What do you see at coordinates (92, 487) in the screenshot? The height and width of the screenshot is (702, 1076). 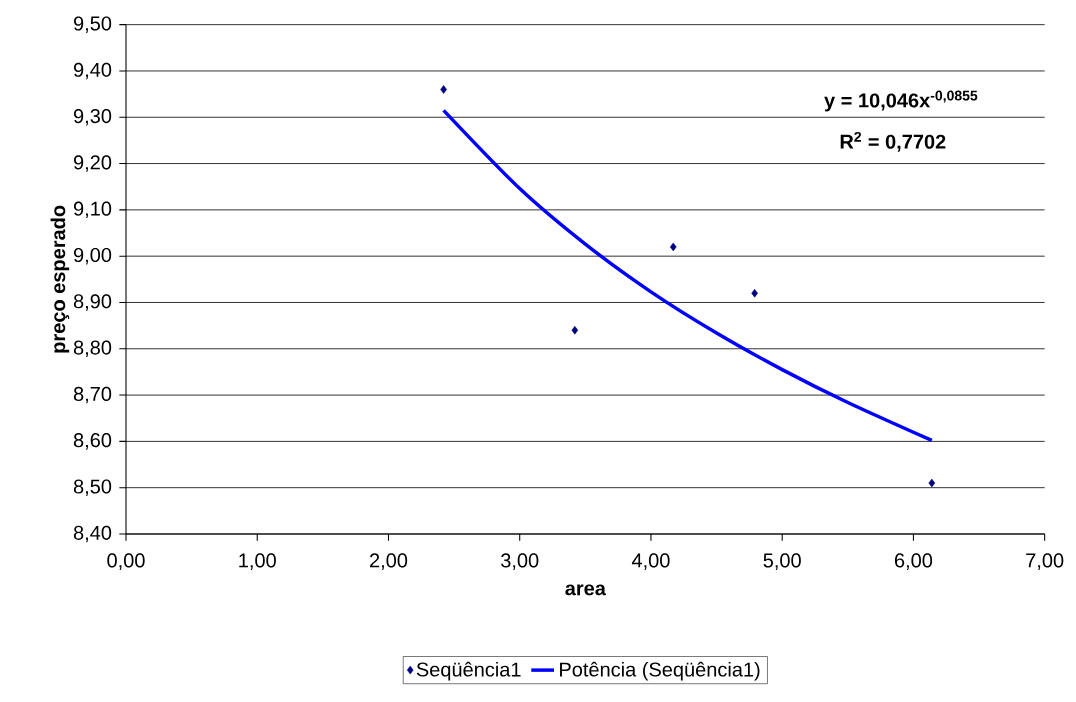 I see `y-tick-label: 8,50` at bounding box center [92, 487].